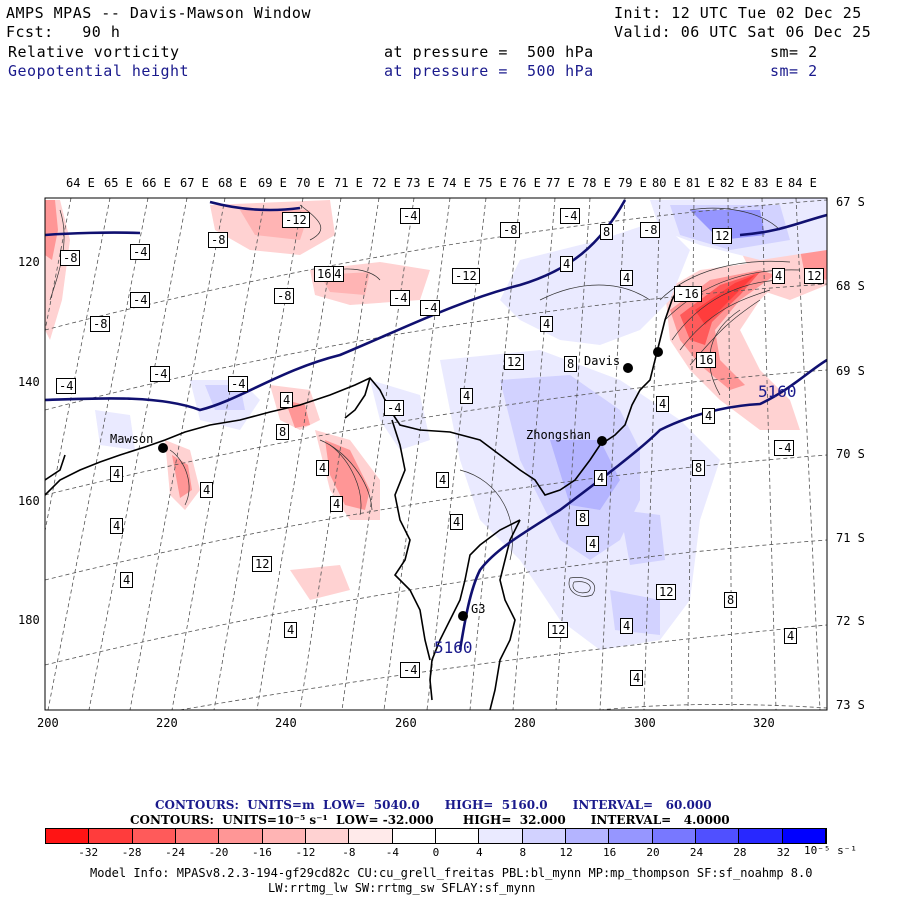  What do you see at coordinates (560, 183) in the screenshot?
I see `lon-label: 77 E` at bounding box center [560, 183].